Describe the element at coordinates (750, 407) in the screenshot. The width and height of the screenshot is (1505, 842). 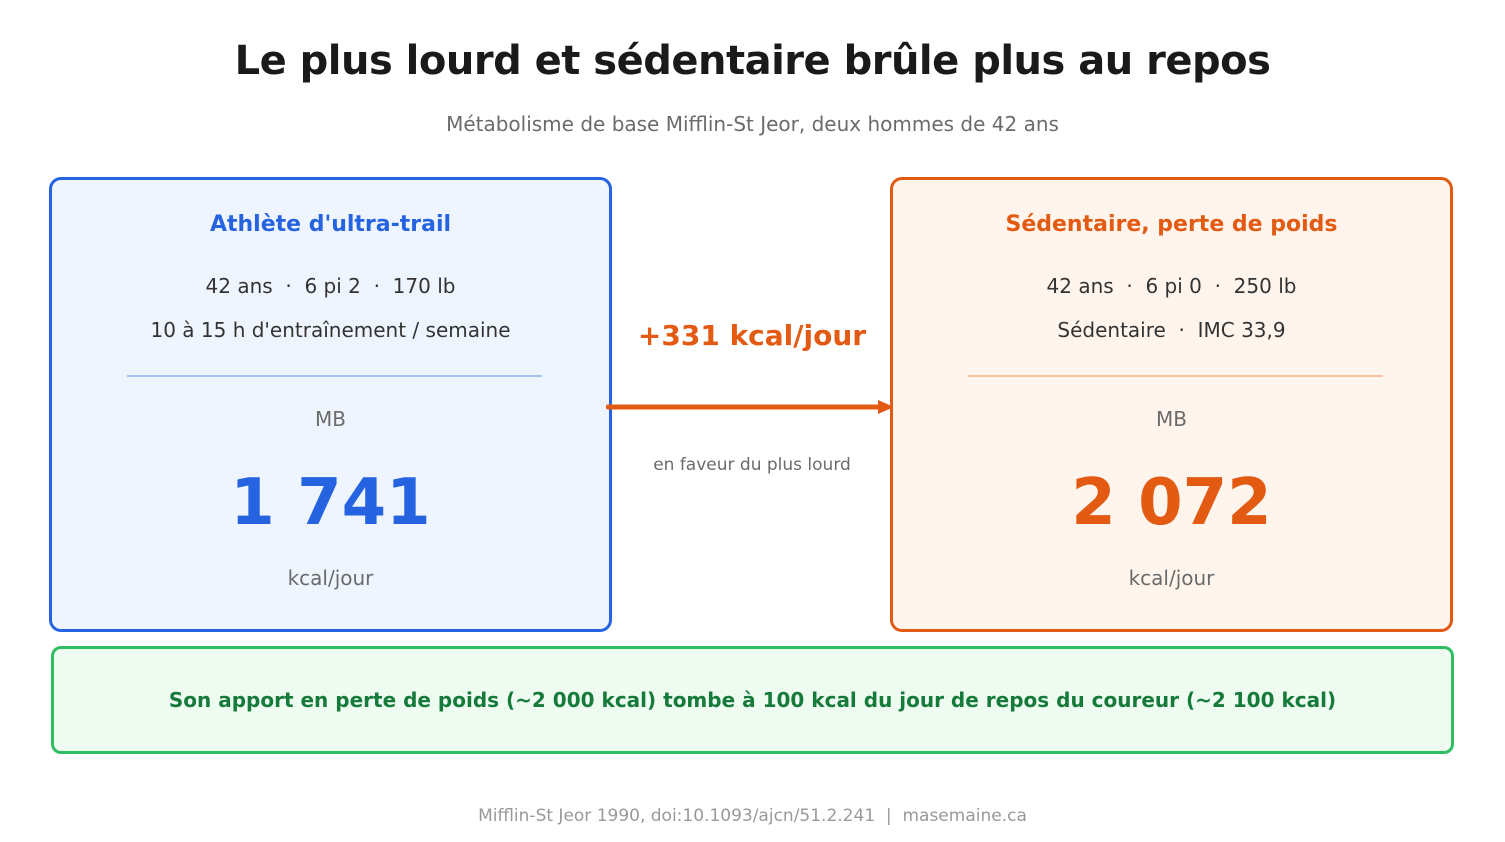
I see `right-arrow-icon` at that location.